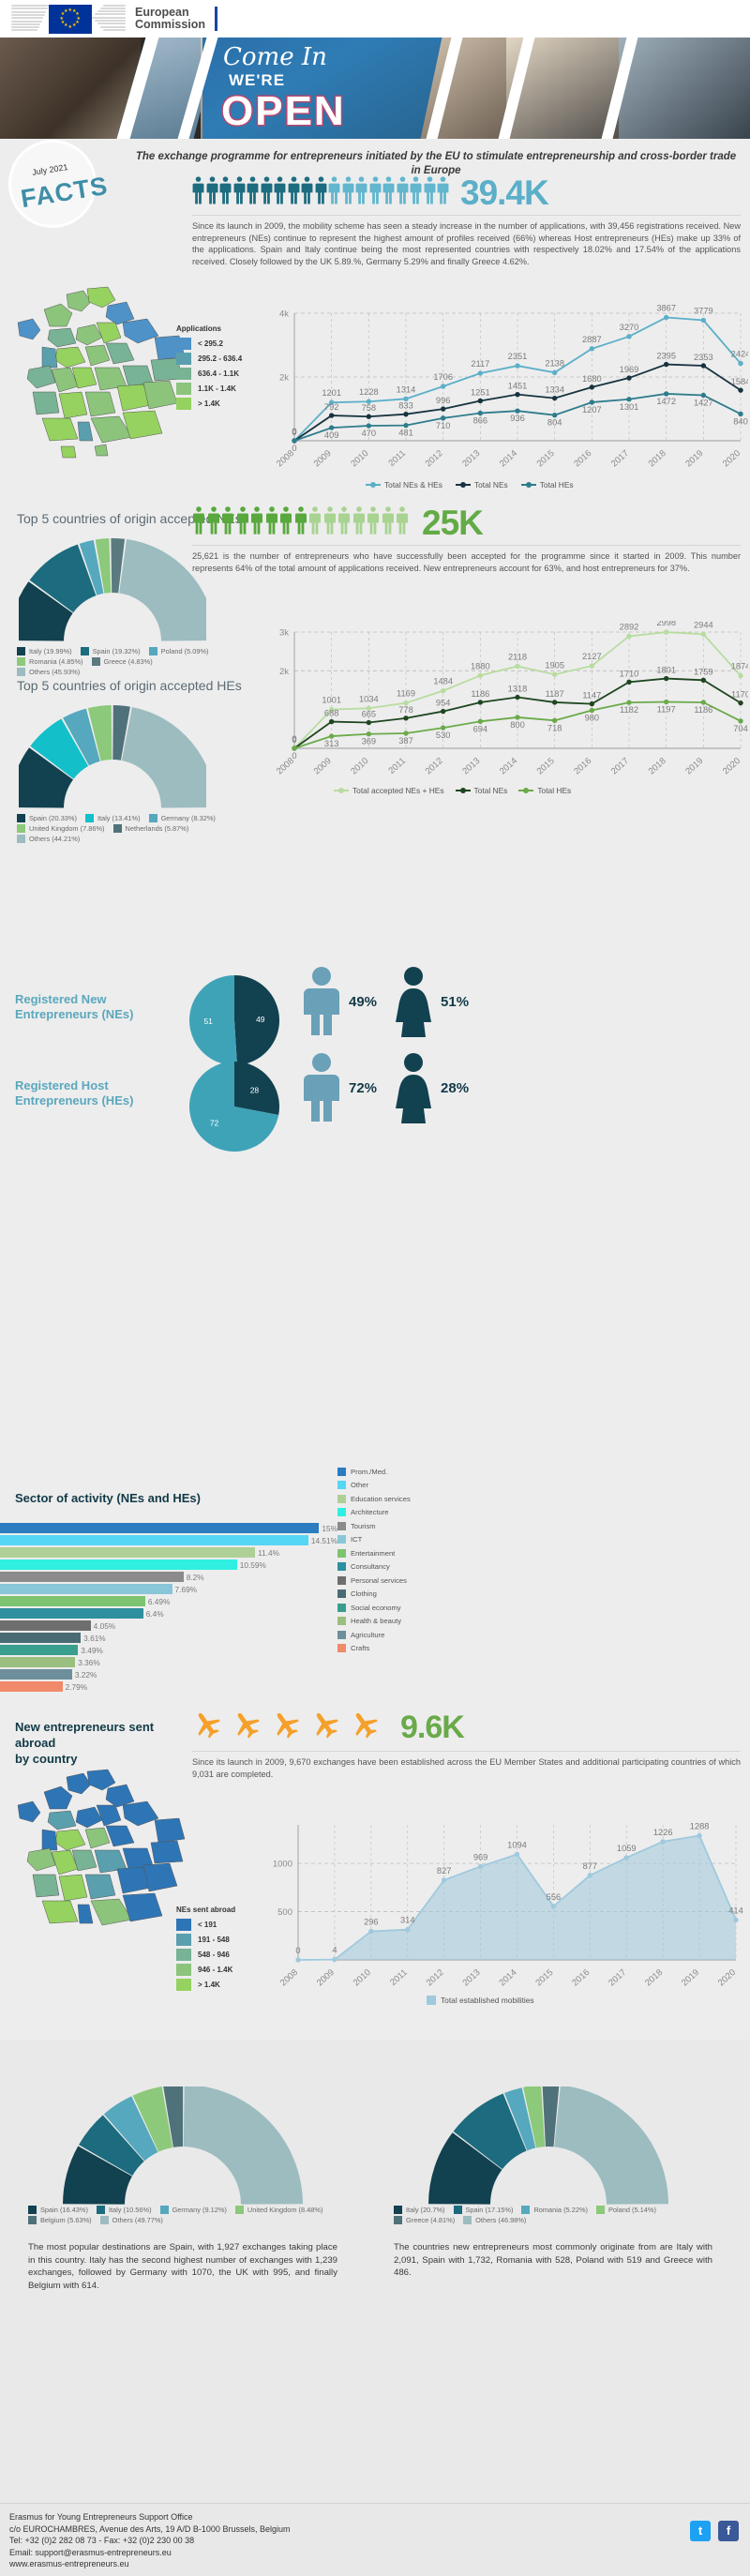  I want to click on divider-accepted, so click(466, 545).